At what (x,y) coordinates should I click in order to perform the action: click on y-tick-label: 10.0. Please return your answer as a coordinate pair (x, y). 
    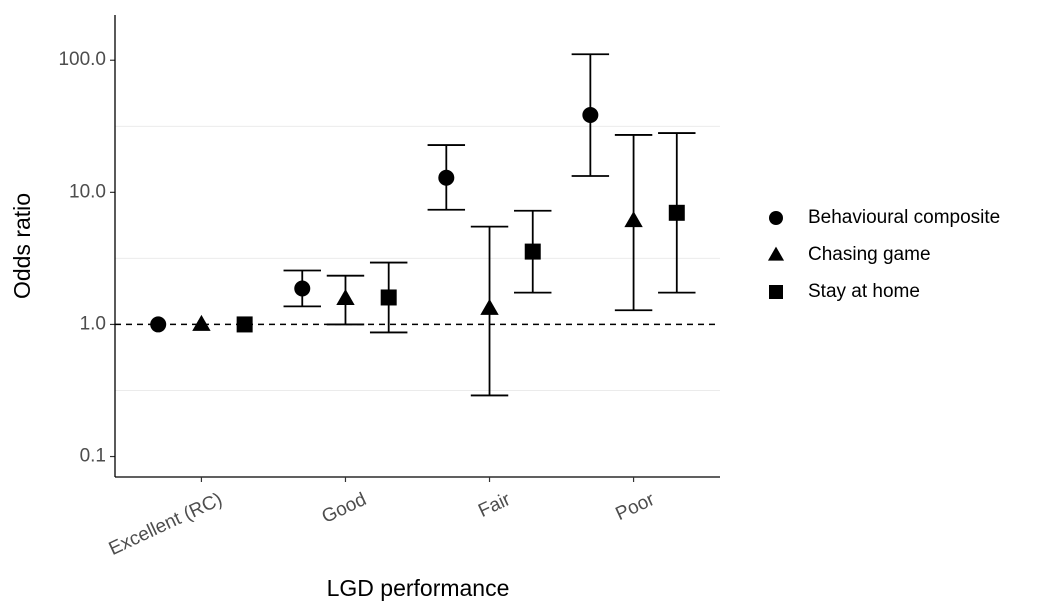
    Looking at the image, I should click on (87, 191).